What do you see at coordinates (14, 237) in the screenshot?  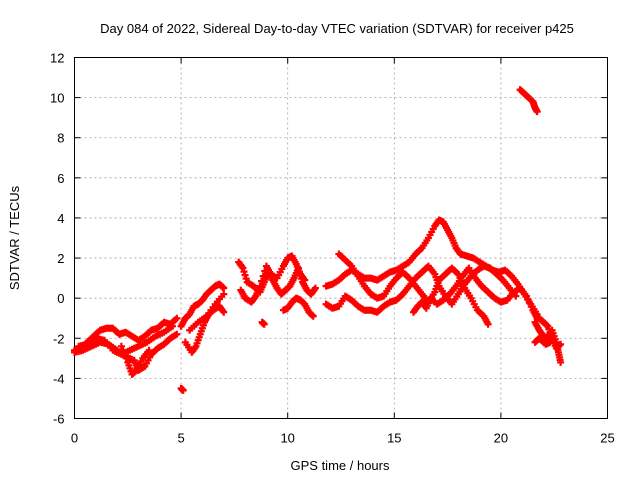 I see `y-axis-label: SDTVAR / TECUs` at bounding box center [14, 237].